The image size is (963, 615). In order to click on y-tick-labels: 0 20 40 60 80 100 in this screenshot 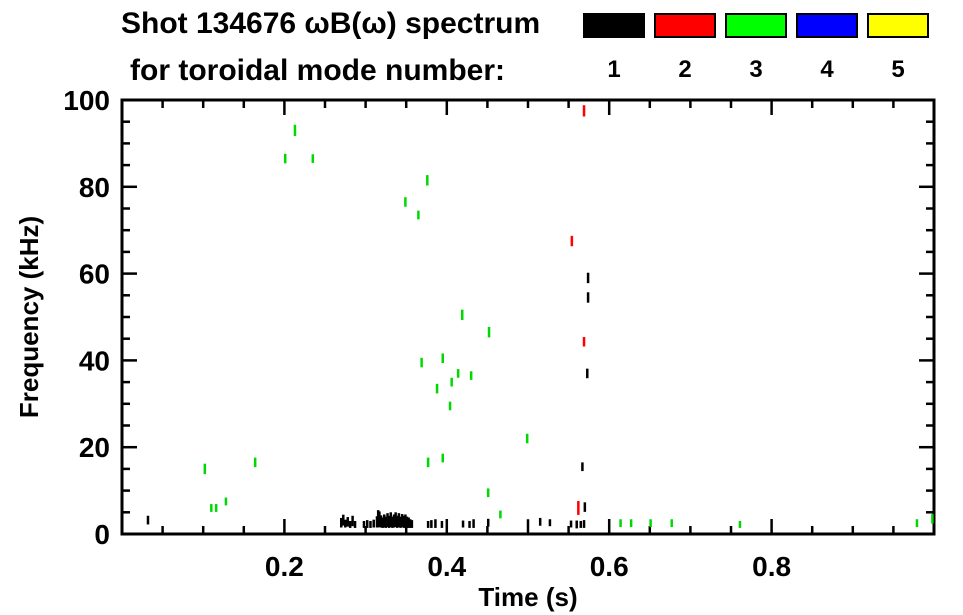, I will do `click(86, 317)`.